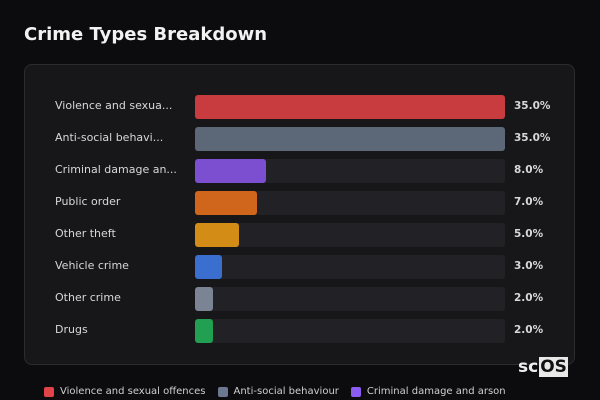 The image size is (600, 400). I want to click on value-label: 7.0%, so click(529, 202).